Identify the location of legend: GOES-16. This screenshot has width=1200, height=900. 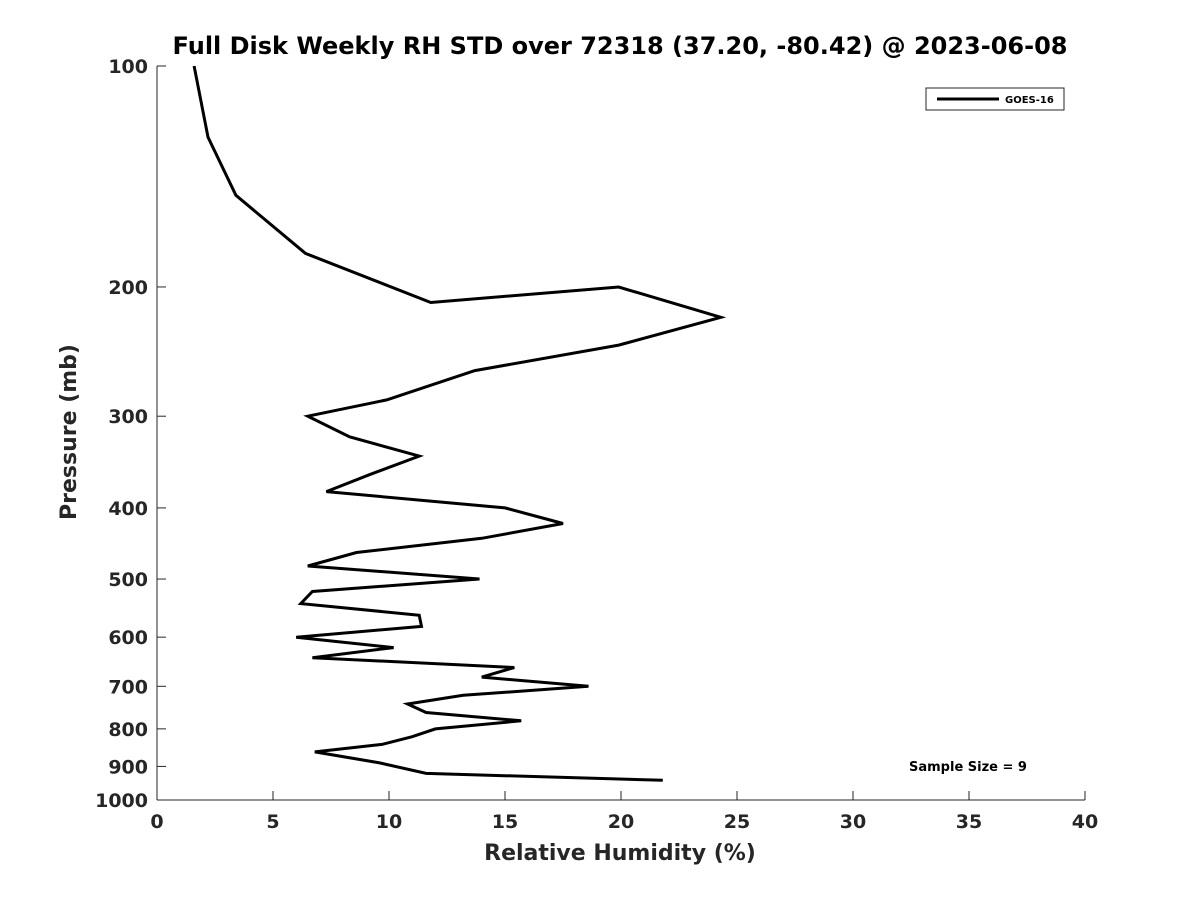
(995, 99).